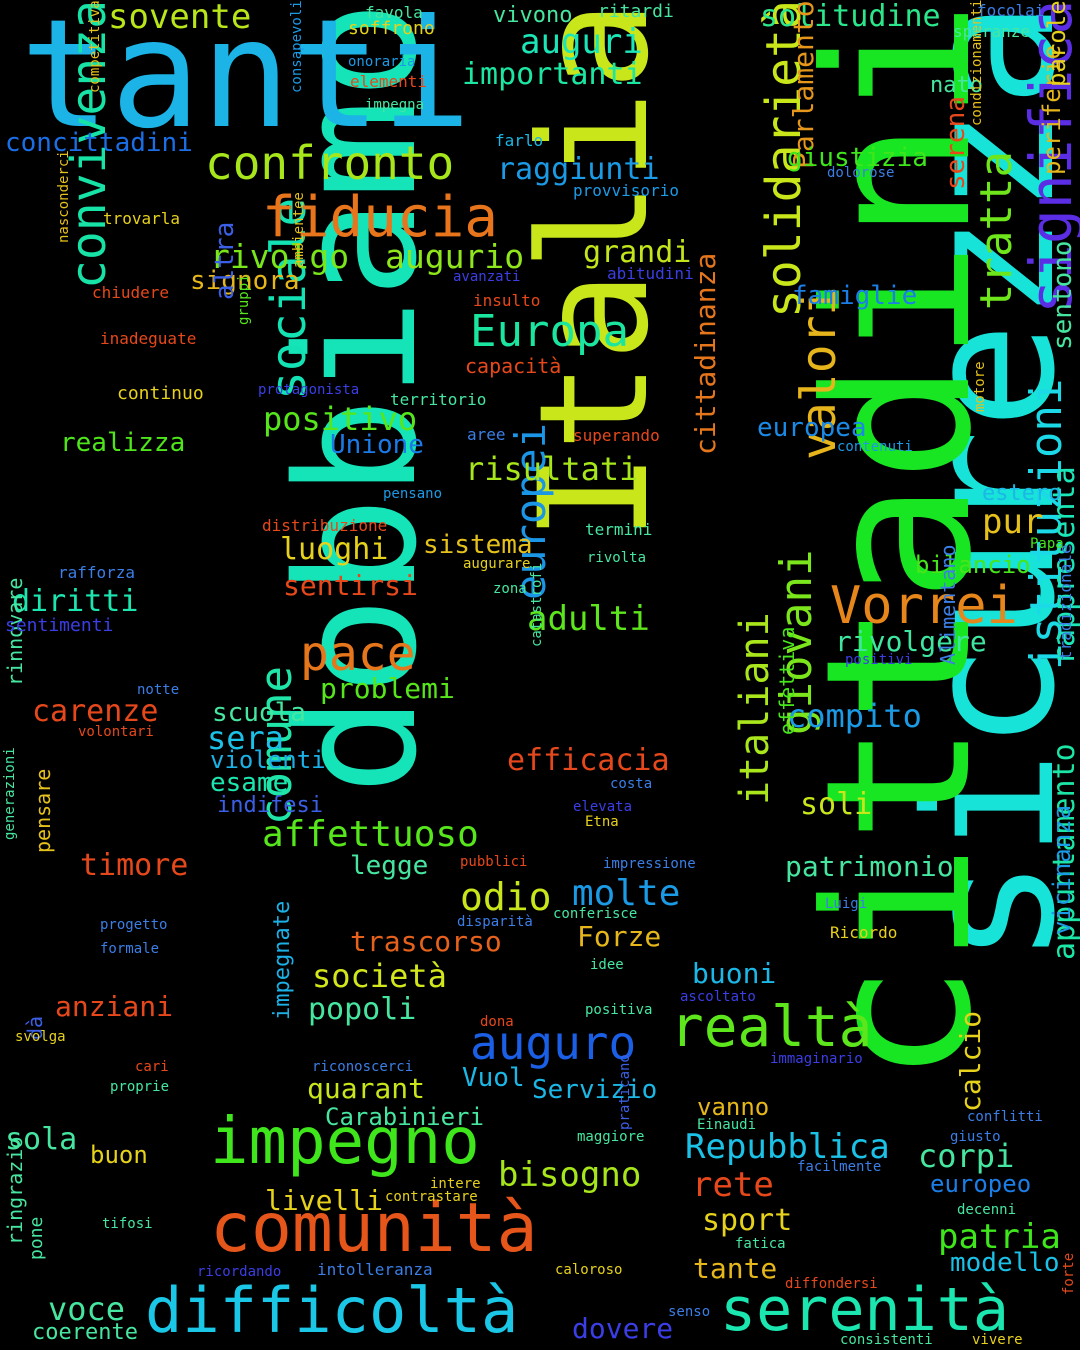 This screenshot has height=1350, width=1080. Describe the element at coordinates (486, 434) in the screenshot. I see `word: aree` at that location.